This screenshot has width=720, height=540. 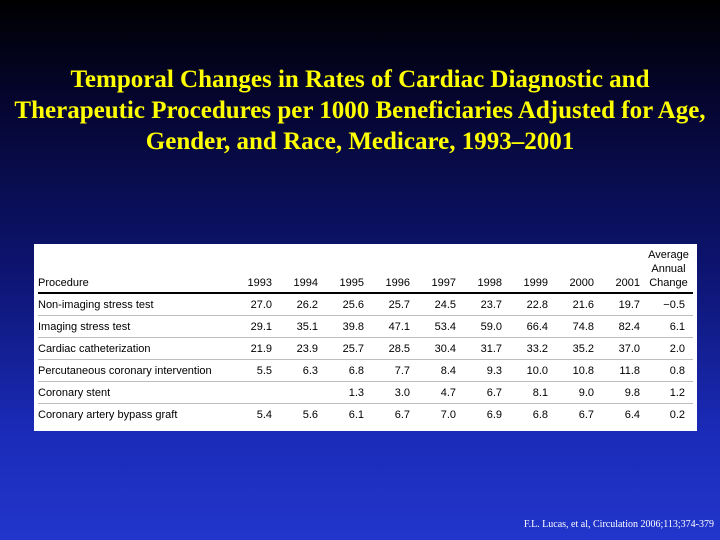 I want to click on rate-value-cell: 29.1, so click(x=253, y=326).